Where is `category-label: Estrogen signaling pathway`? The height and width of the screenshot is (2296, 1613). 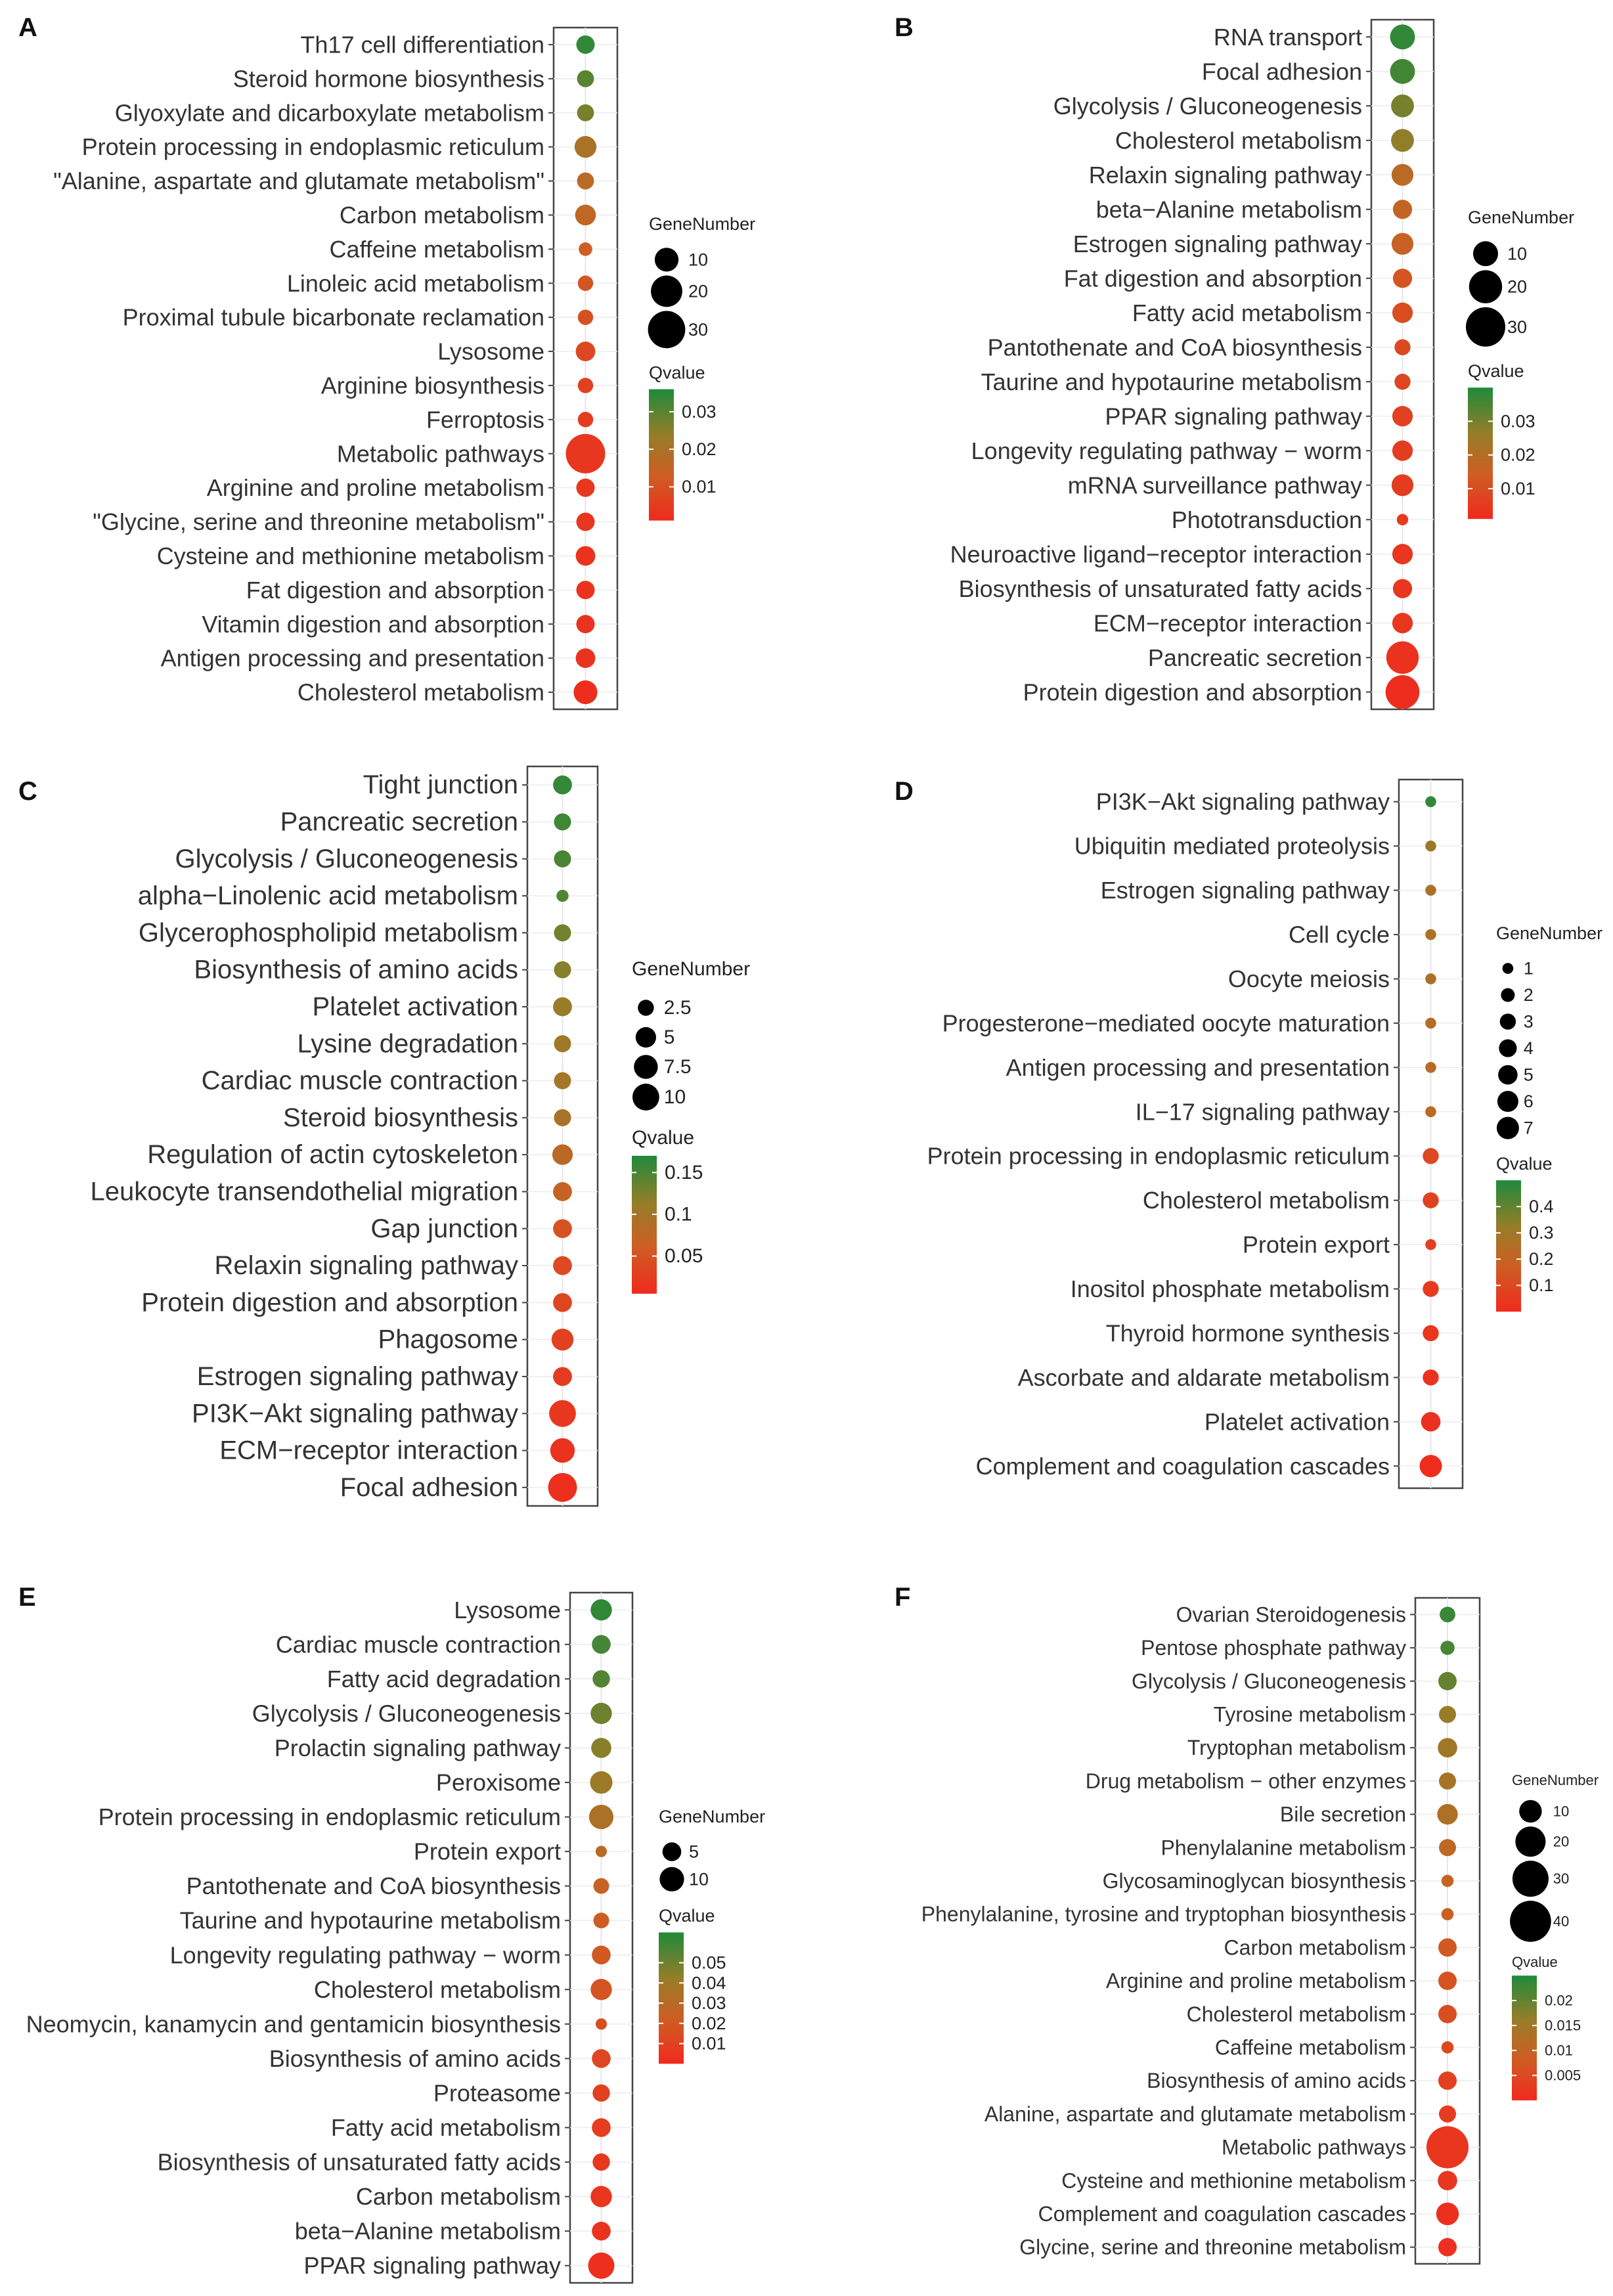
category-label: Estrogen signaling pathway is located at coordinates (358, 1376).